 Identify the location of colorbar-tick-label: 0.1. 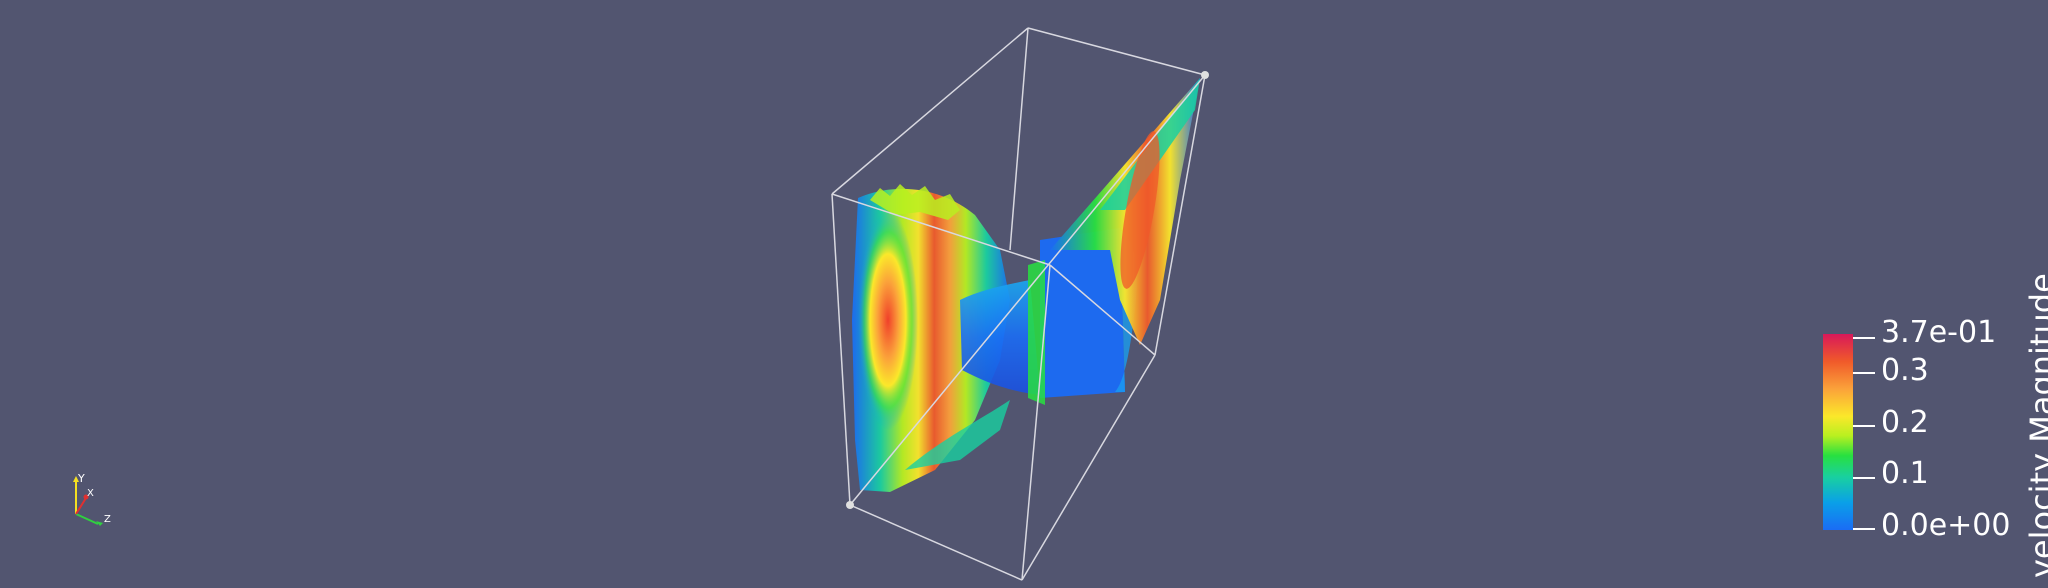
(1905, 473).